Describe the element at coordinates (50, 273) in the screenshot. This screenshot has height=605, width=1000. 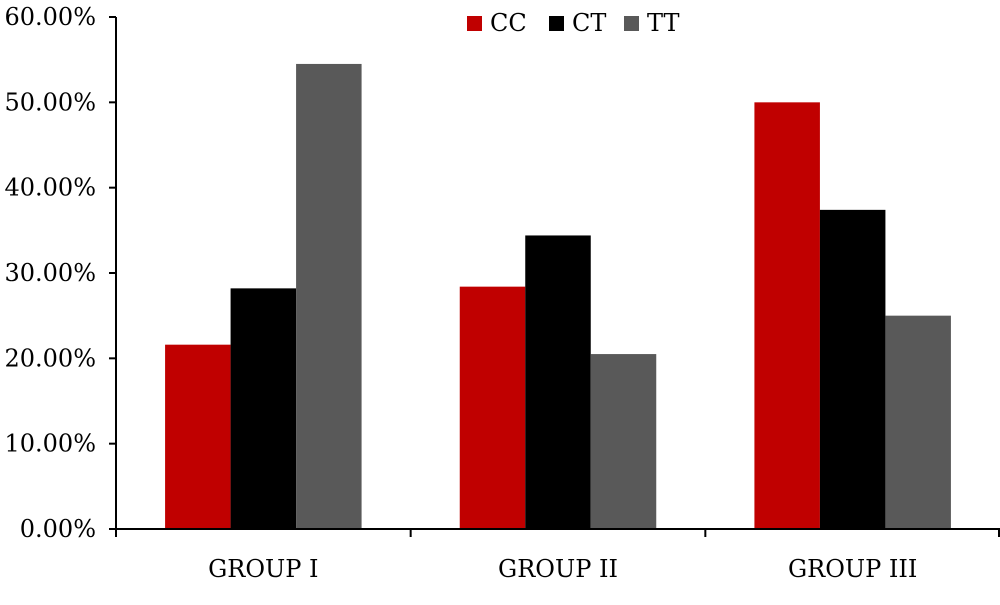
I see `y-tick-label: 30.00%` at that location.